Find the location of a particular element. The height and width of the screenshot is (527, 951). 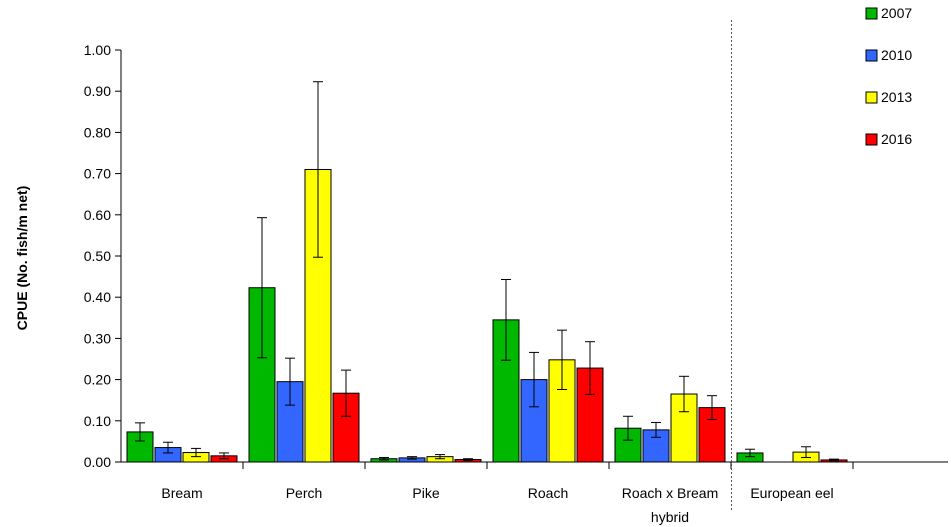

legend: 2007 2010 2013 2016 is located at coordinates (888, 76).